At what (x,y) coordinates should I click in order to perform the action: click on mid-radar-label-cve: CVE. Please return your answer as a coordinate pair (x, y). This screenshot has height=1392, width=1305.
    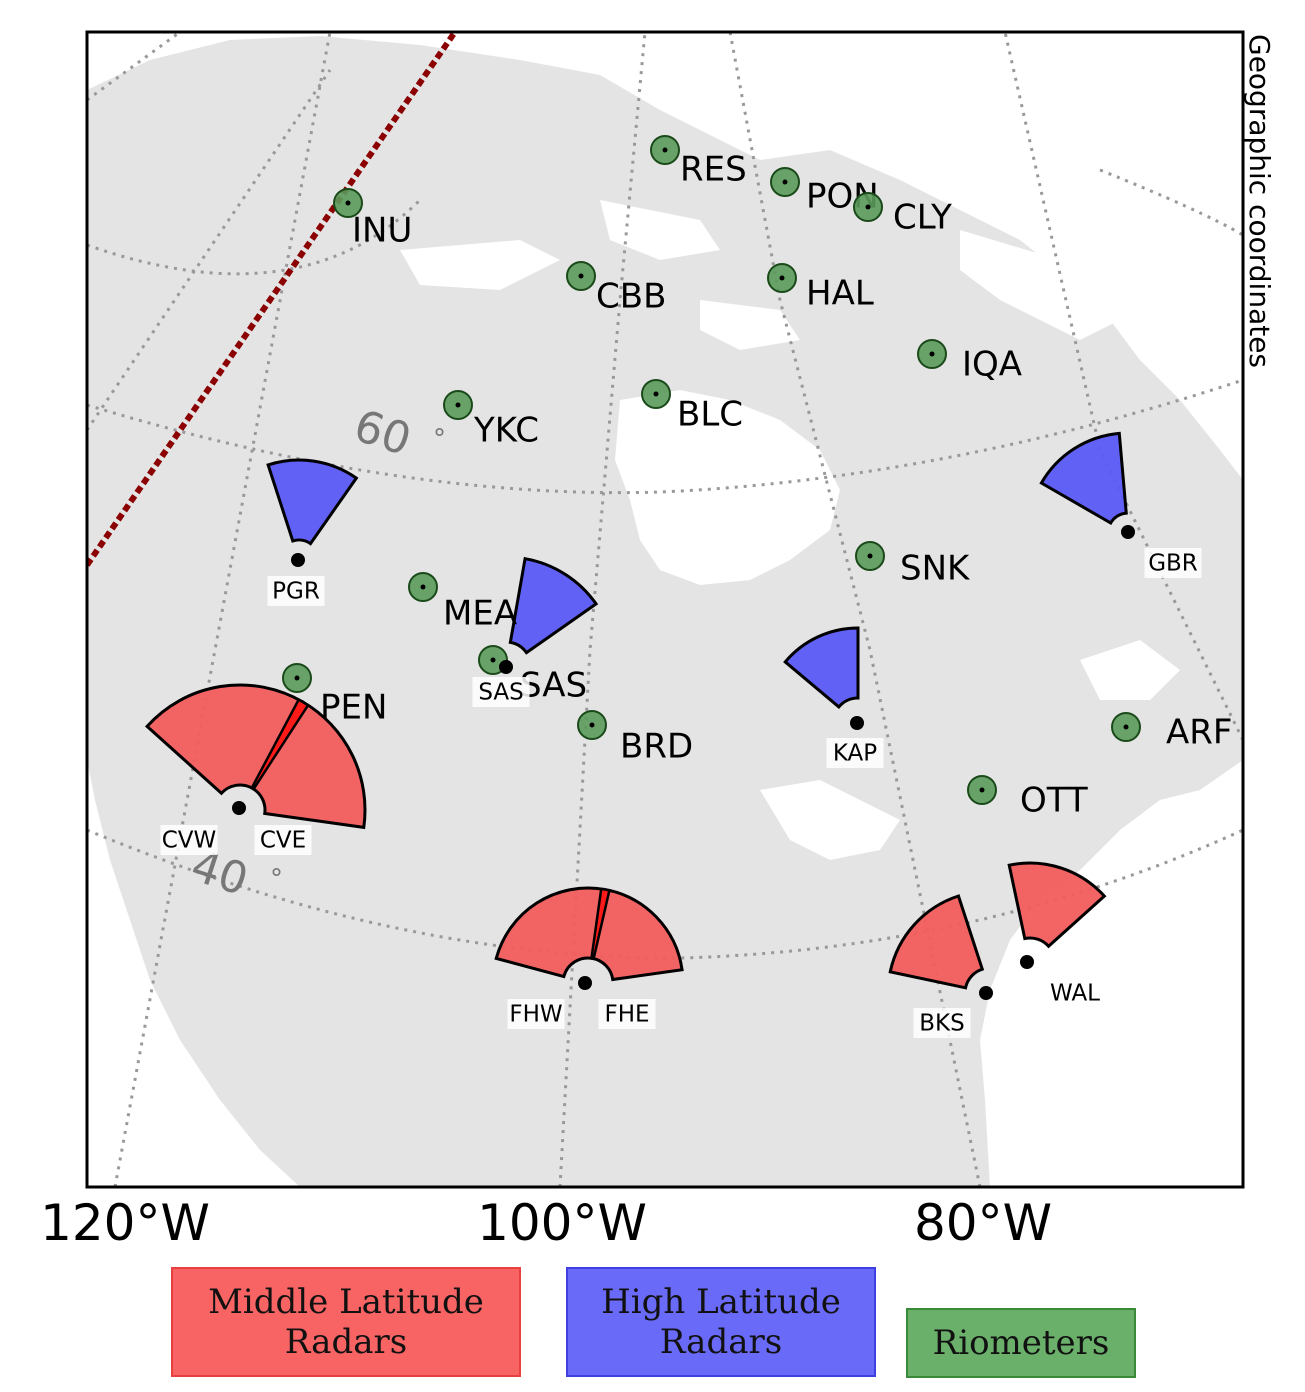
    Looking at the image, I should click on (283, 841).